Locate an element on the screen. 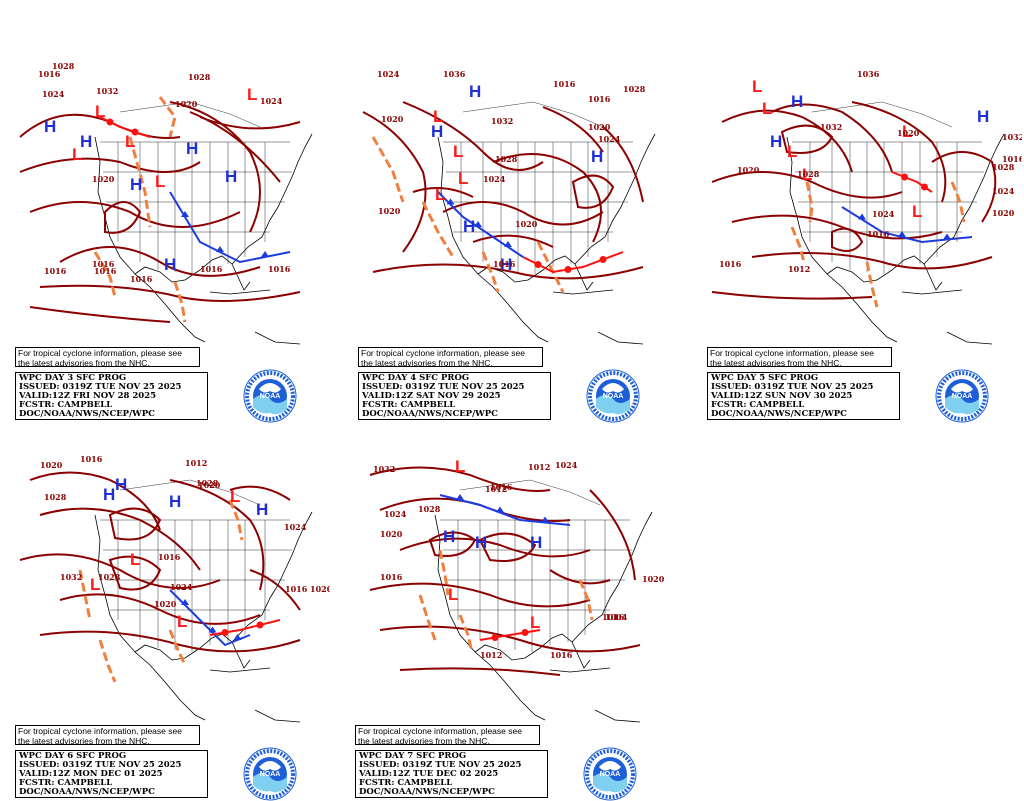 This screenshot has height=801, width=1024. isobar-pressure-label: 1012 is located at coordinates (539, 467).